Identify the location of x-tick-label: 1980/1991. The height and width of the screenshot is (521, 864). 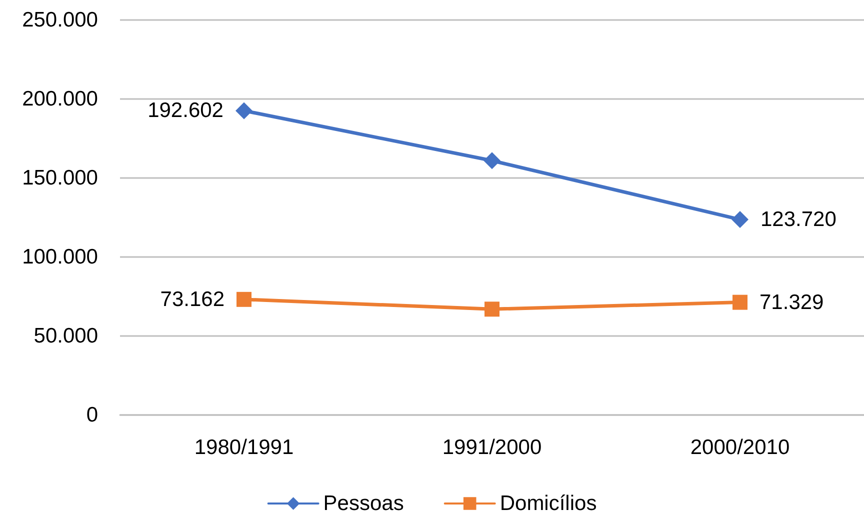
(244, 447).